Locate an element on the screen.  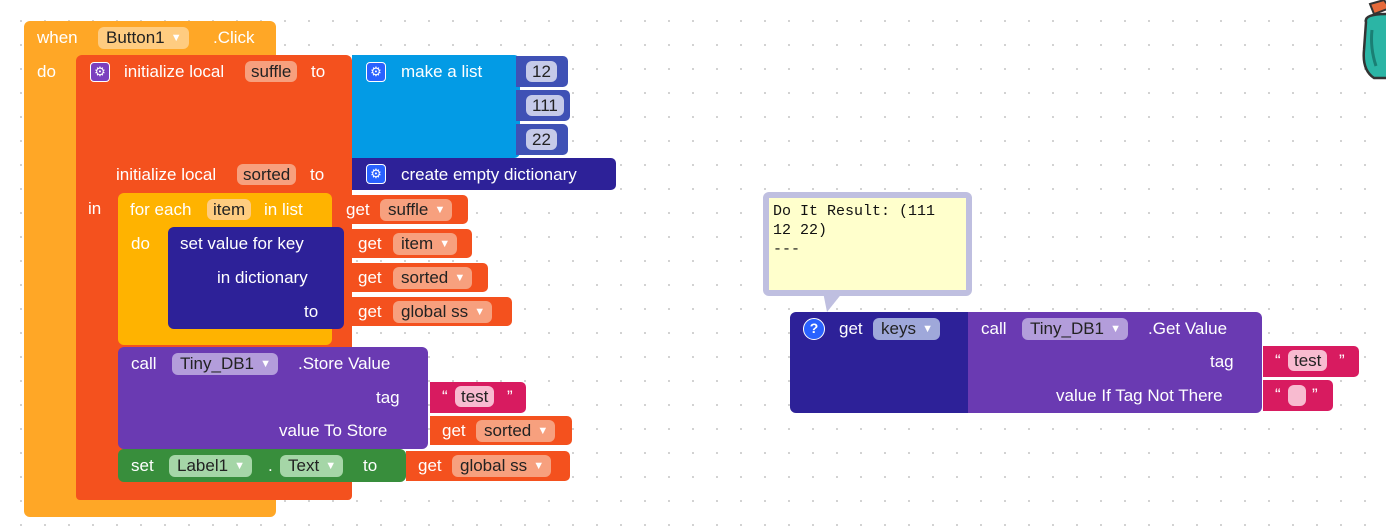
var-dropdown-item: item ▼ is located at coordinates (425, 244).